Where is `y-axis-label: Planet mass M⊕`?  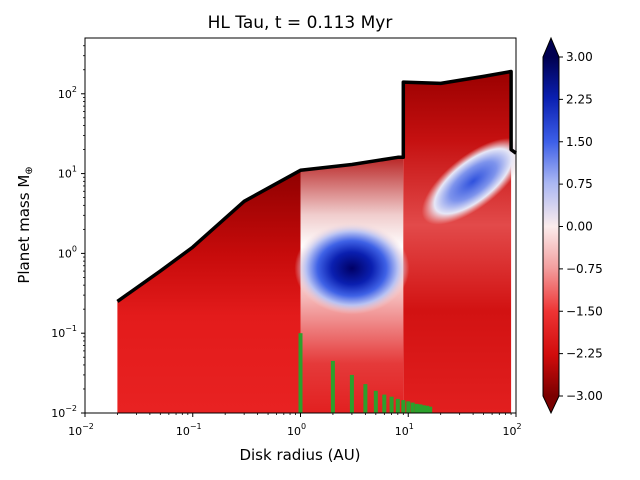 y-axis-label: Planet mass M⊕ is located at coordinates (25, 224).